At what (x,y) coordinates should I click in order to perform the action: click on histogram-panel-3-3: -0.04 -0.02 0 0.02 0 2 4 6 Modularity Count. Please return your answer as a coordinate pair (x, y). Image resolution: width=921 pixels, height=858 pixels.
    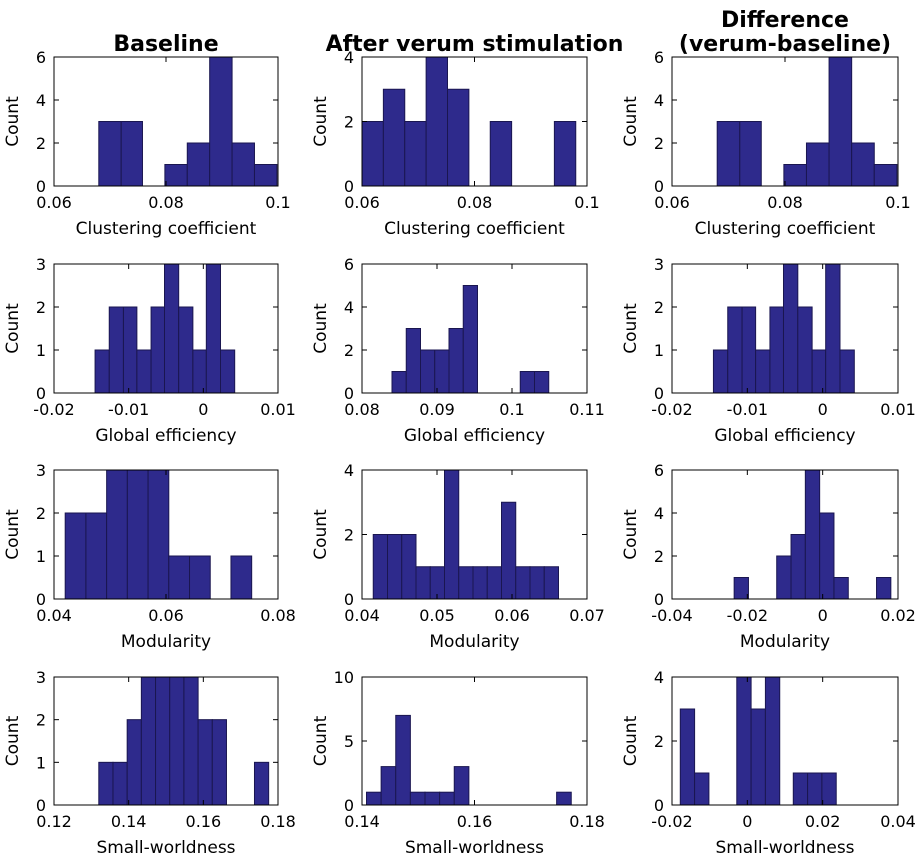
    Looking at the image, I should click on (768, 556).